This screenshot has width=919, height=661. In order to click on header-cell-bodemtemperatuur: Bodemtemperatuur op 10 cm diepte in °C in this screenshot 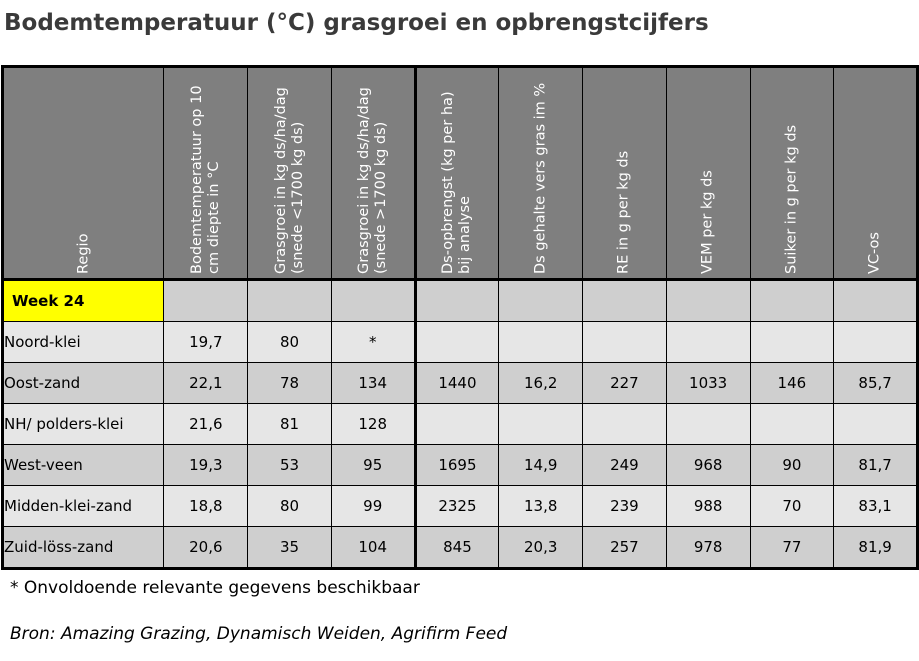, I will do `click(206, 173)`.